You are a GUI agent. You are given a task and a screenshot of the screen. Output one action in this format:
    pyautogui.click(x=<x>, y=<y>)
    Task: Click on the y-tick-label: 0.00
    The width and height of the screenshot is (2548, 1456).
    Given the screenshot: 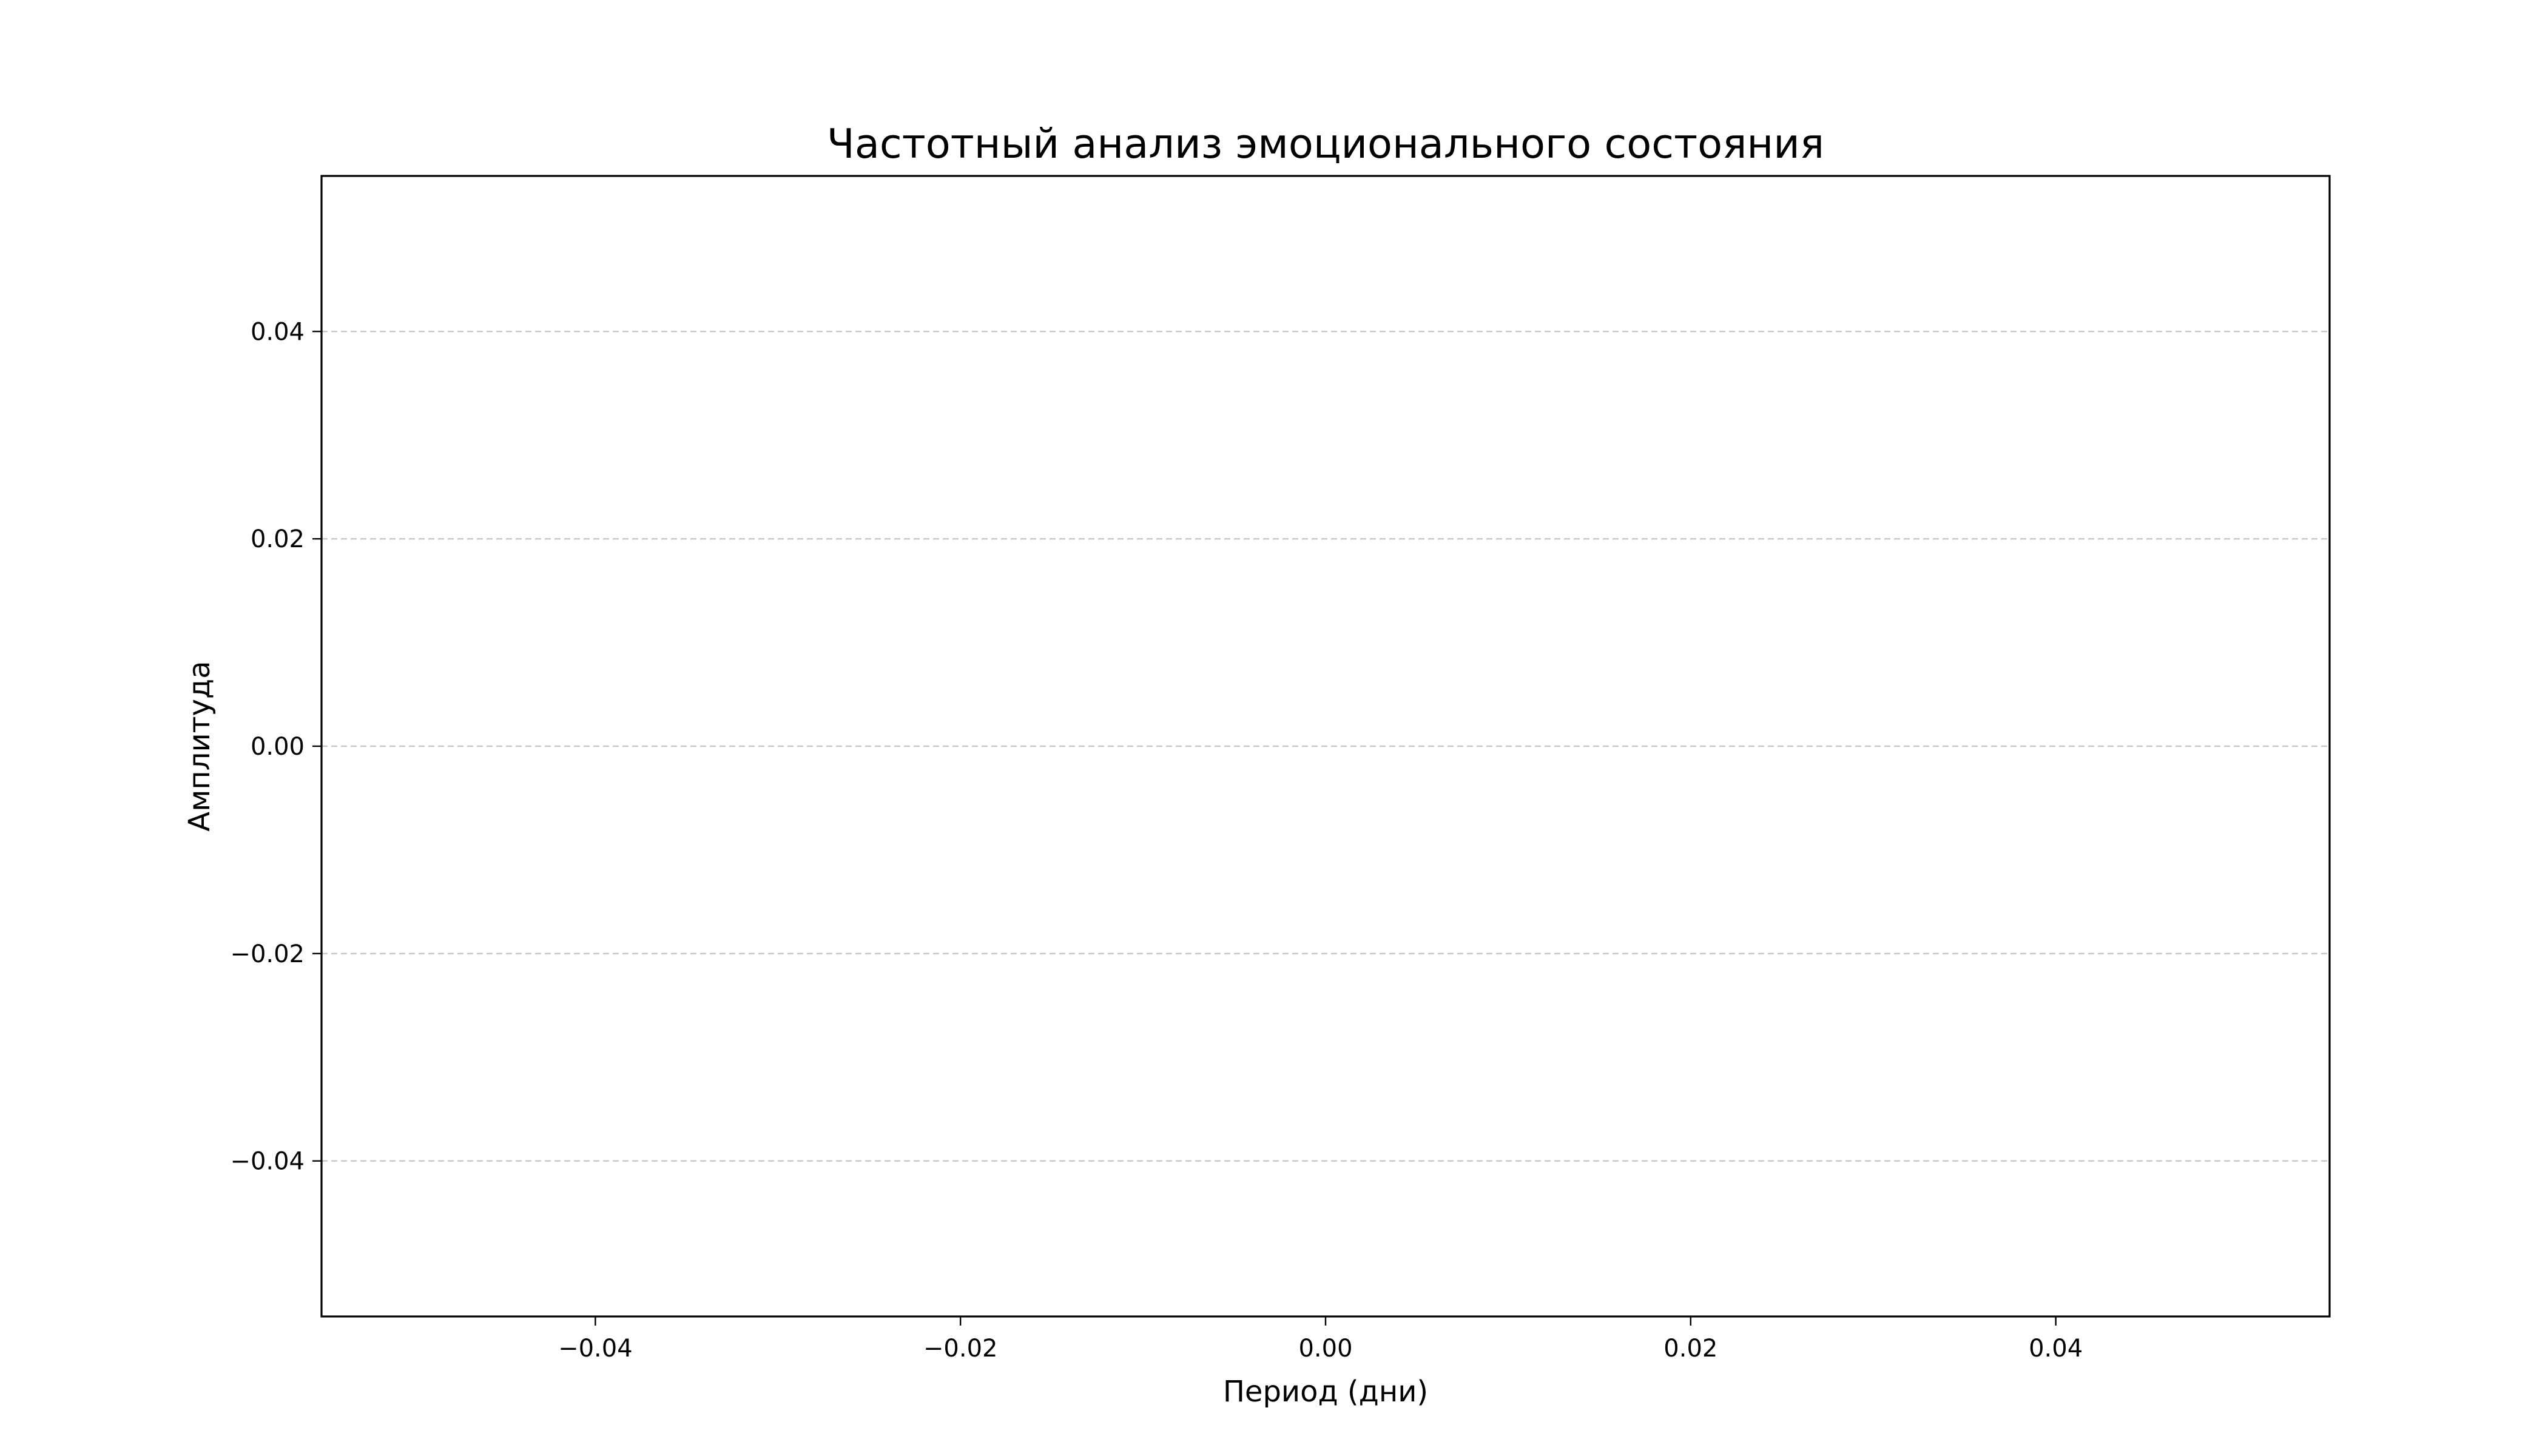 What is the action you would take?
    pyautogui.click(x=278, y=747)
    